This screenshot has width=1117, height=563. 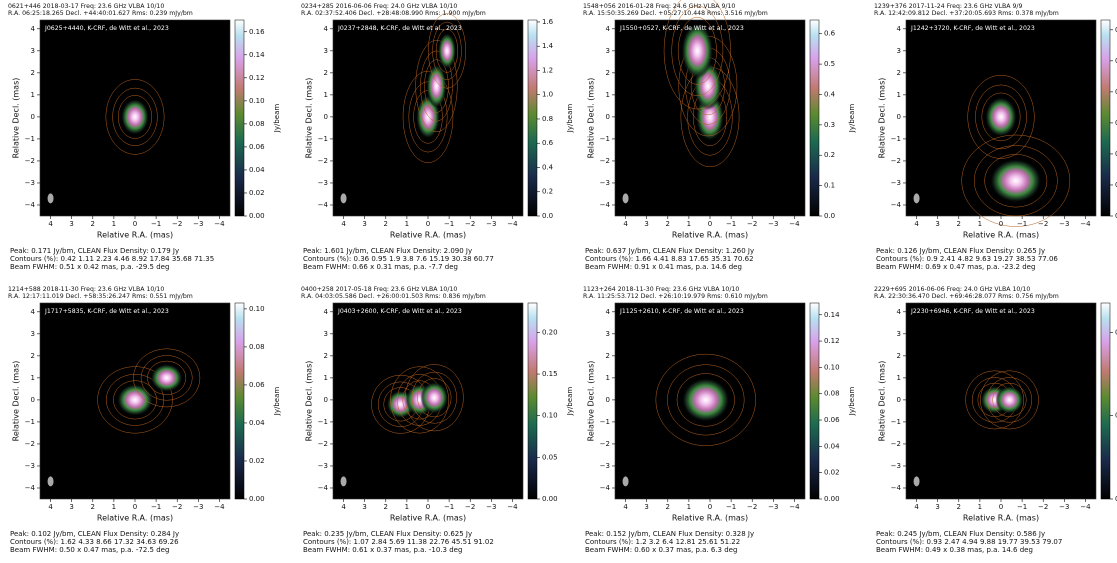 What do you see at coordinates (547, 192) in the screenshot?
I see `colorbar-tick-label: 0.2` at bounding box center [547, 192].